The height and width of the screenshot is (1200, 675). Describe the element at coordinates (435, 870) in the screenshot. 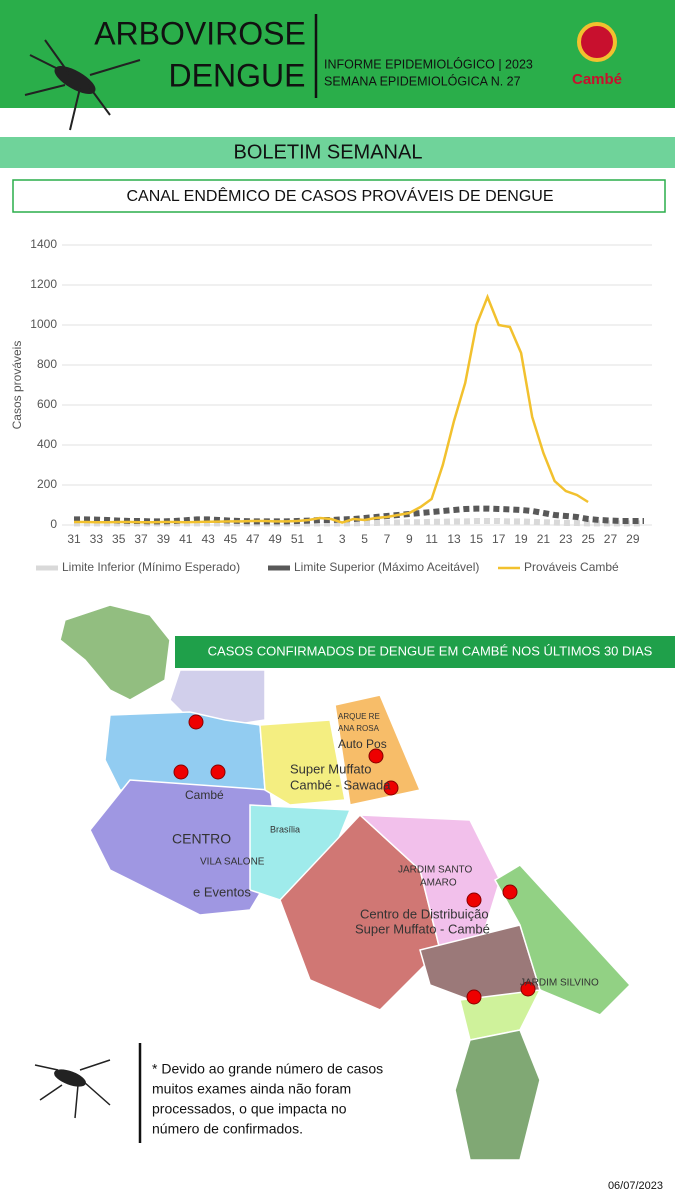

I see `map-label: JARDIM SANTO` at that location.